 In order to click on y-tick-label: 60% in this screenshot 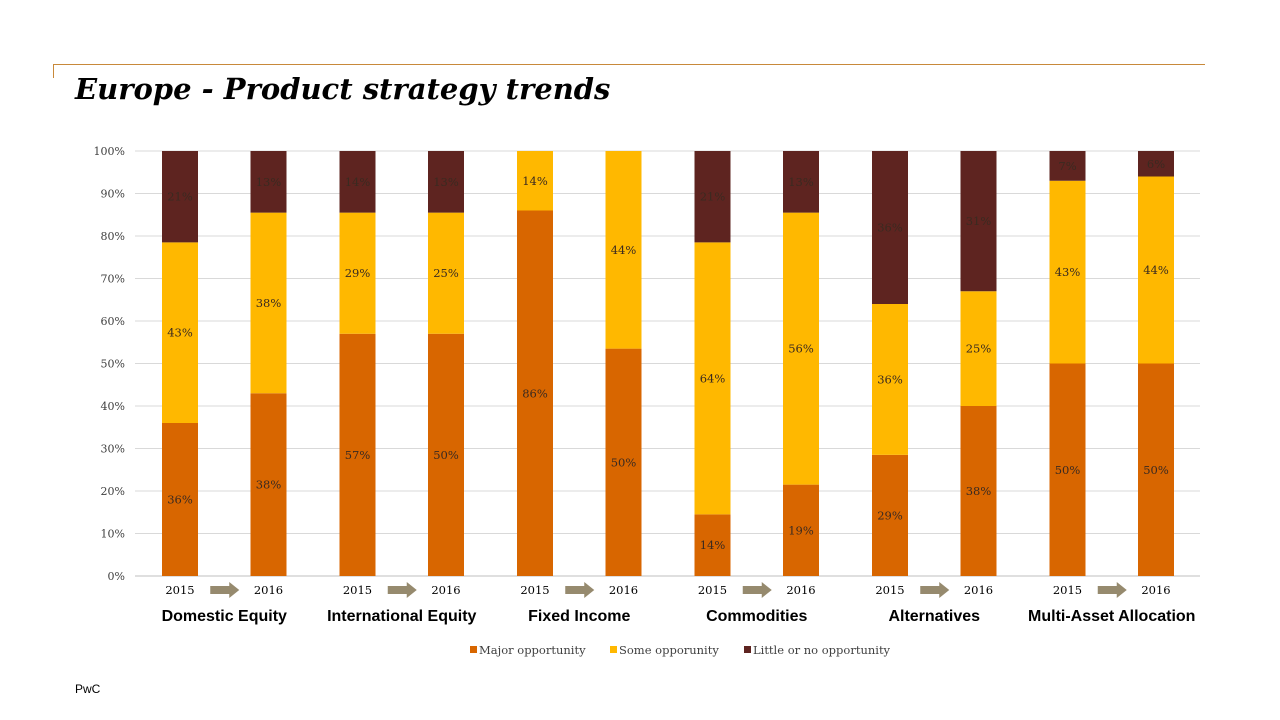, I will do `click(113, 321)`.